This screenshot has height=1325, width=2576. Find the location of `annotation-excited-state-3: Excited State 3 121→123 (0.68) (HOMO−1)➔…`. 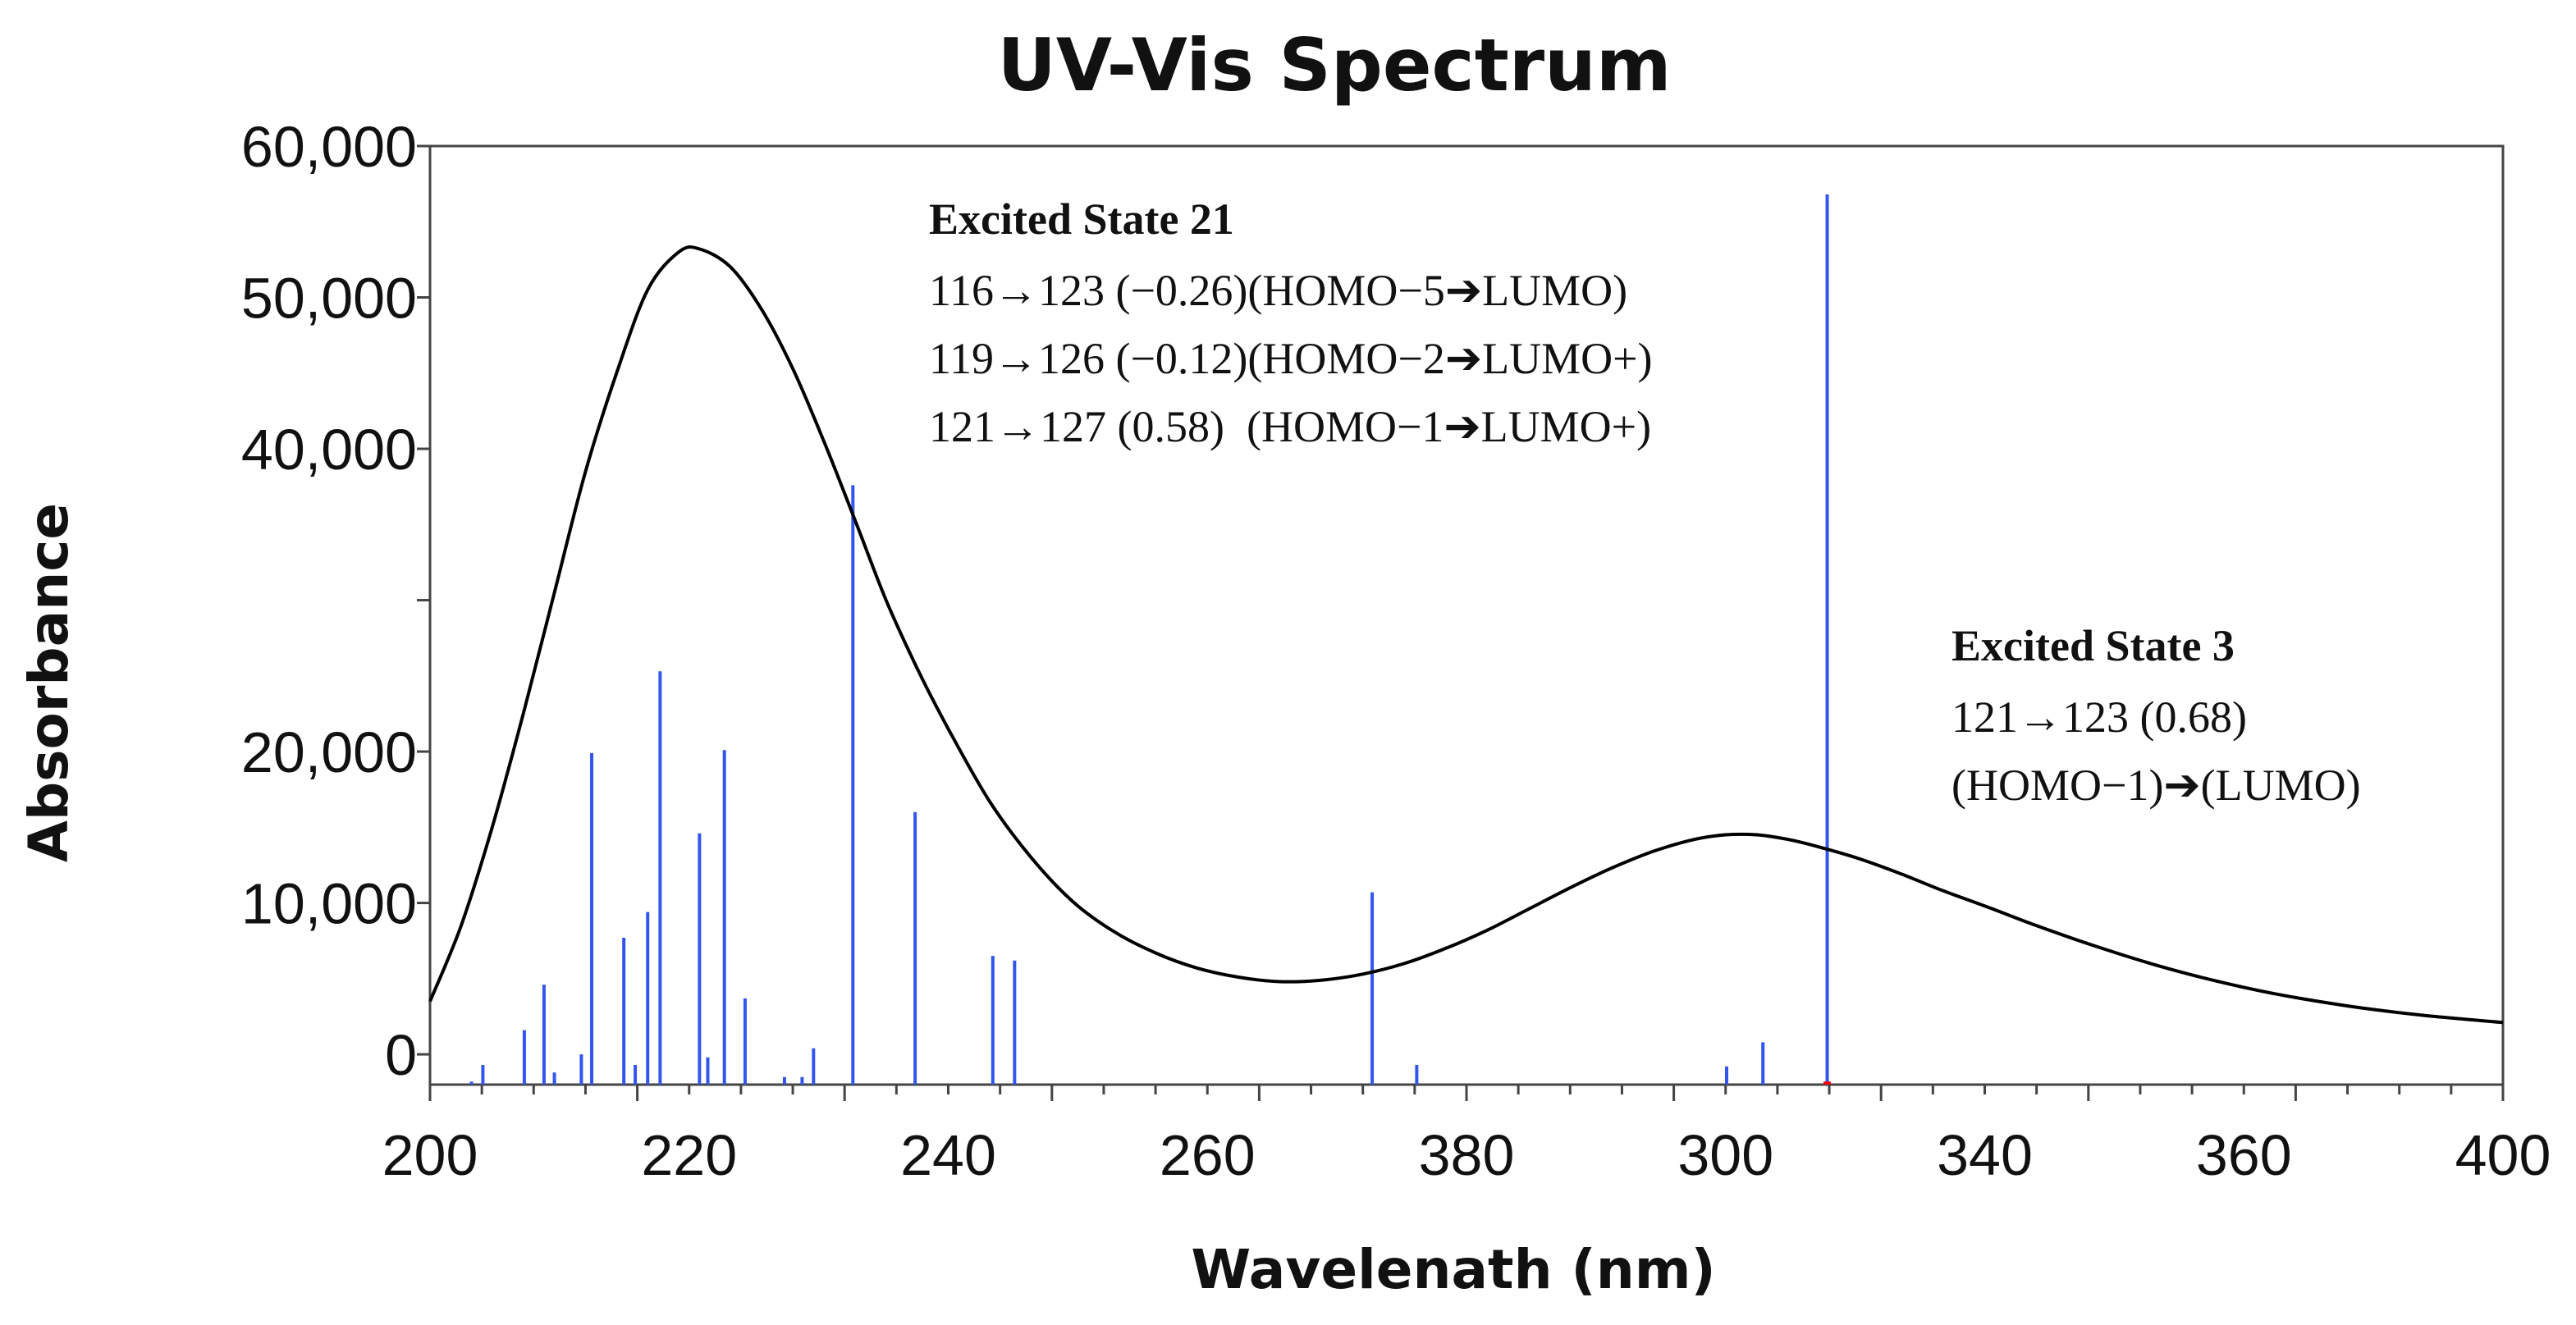

annotation-excited-state-3: Excited State 3 121→123 (0.68) (HOMO−1)➔… is located at coordinates (2156, 715).